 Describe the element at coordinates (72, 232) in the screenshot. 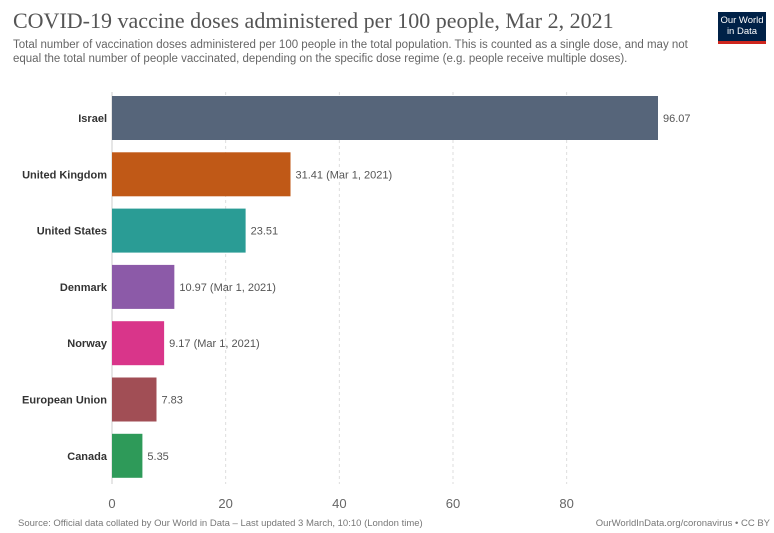

I see `category-label: United States` at that location.